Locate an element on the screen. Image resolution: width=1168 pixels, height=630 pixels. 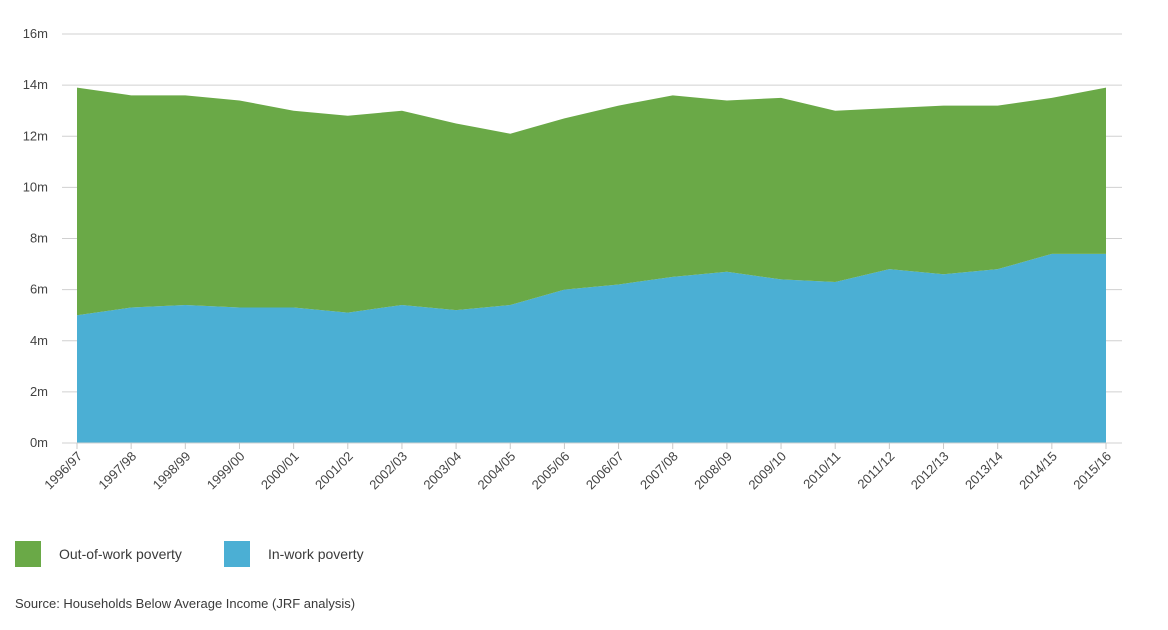
legend: Out-of-work poverty In-work poverty is located at coordinates (210, 554).